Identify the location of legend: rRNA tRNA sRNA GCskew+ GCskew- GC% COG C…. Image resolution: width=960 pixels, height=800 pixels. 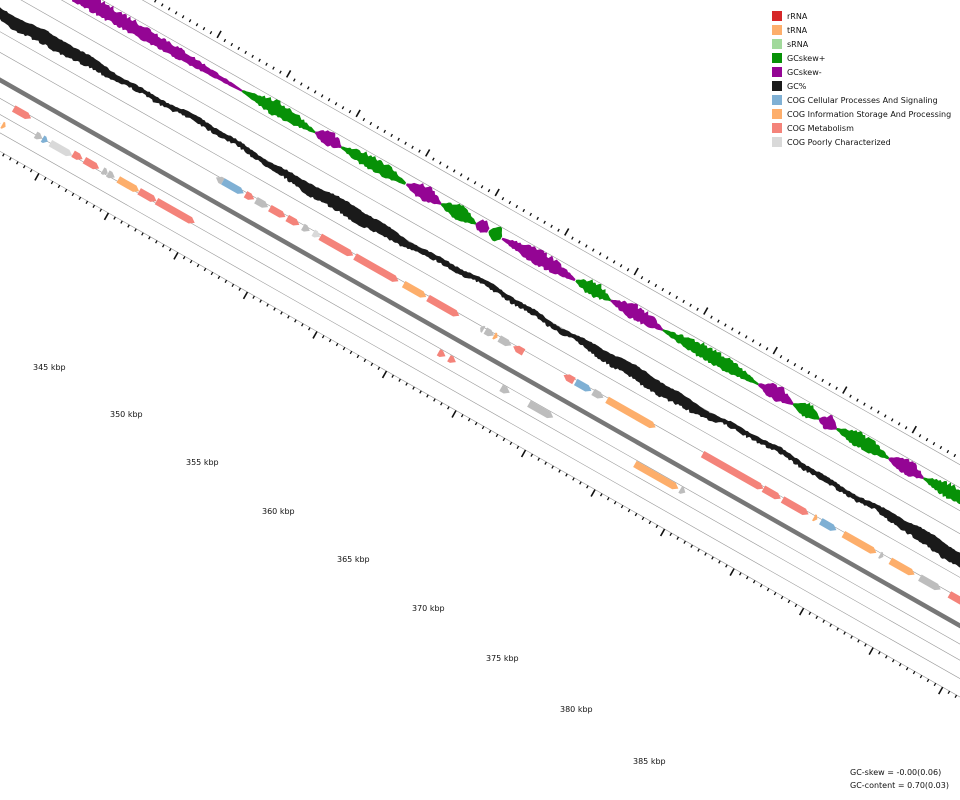
(861, 79).